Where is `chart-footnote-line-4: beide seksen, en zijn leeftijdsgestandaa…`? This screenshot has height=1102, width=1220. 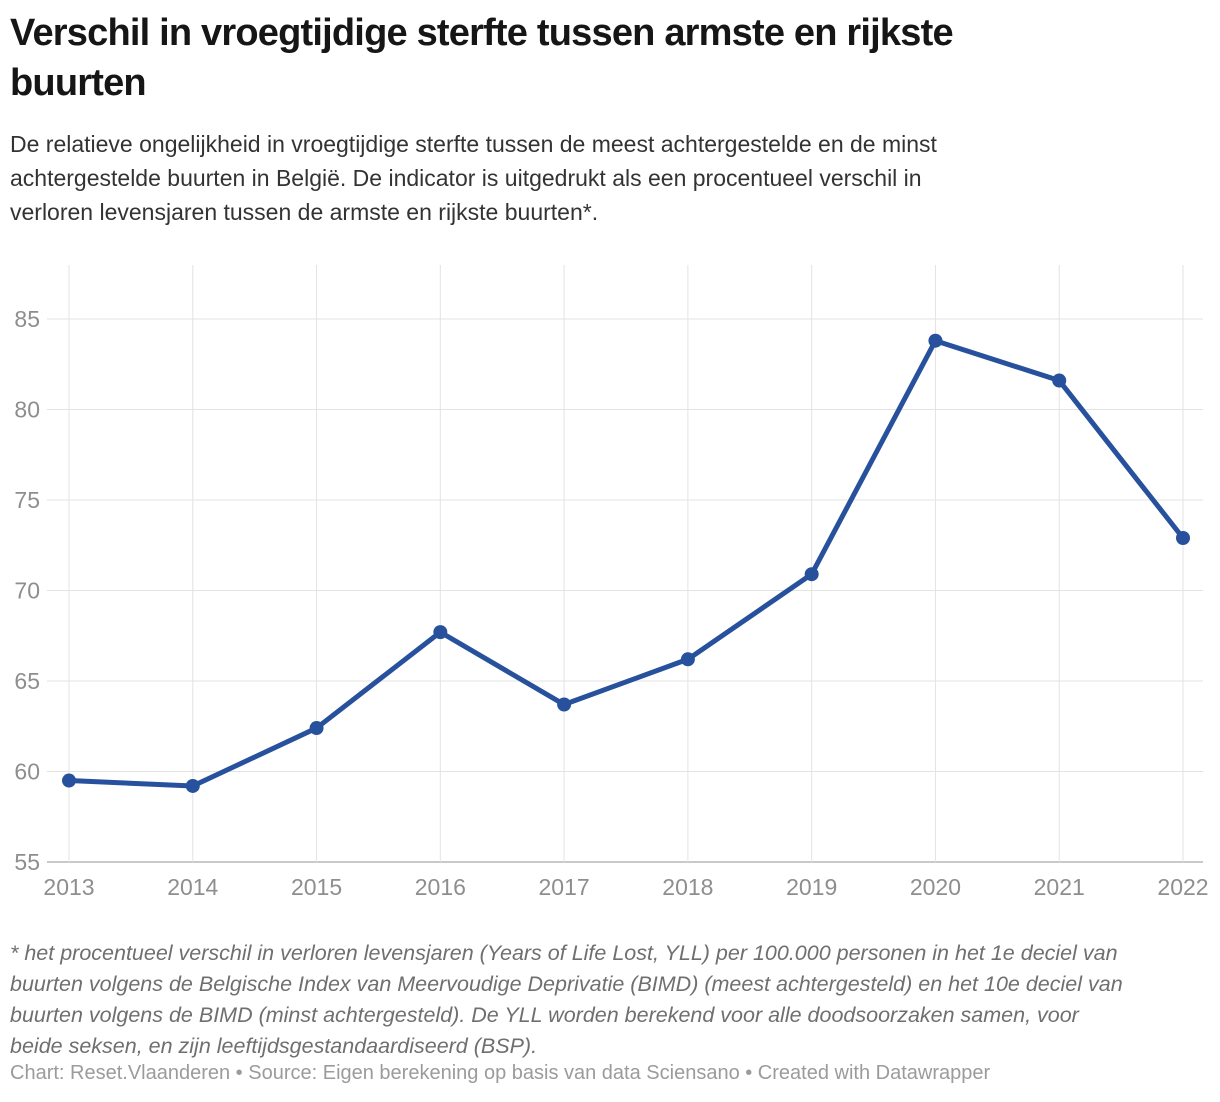
chart-footnote-line-4: beide seksen, en zijn leeftijdsgestandaa… is located at coordinates (274, 1046).